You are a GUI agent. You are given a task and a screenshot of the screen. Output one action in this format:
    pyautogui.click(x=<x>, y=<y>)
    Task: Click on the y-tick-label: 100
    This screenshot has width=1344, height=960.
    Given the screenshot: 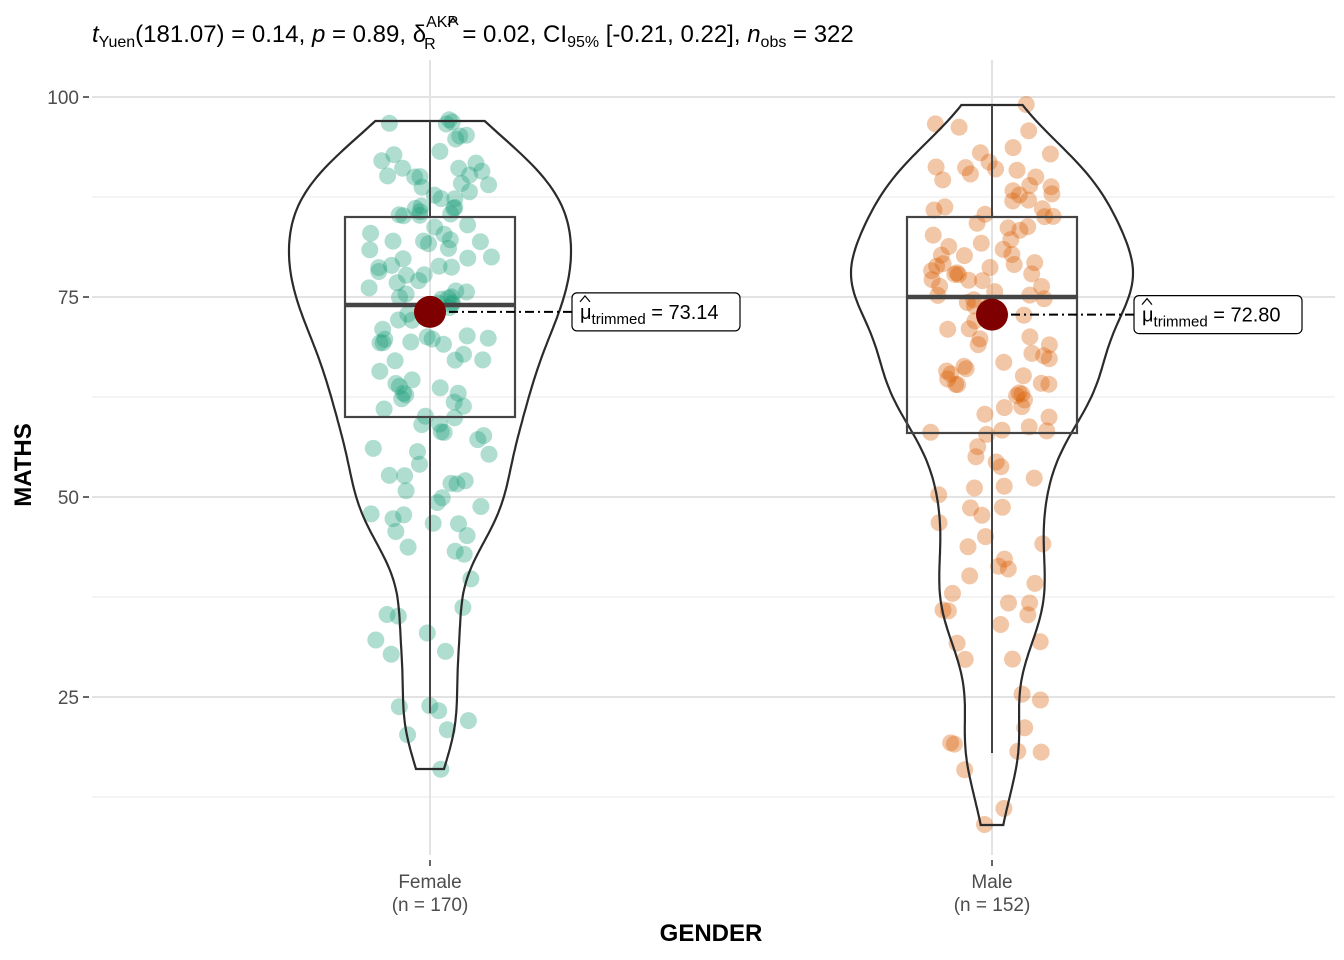 What is the action you would take?
    pyautogui.click(x=63, y=98)
    